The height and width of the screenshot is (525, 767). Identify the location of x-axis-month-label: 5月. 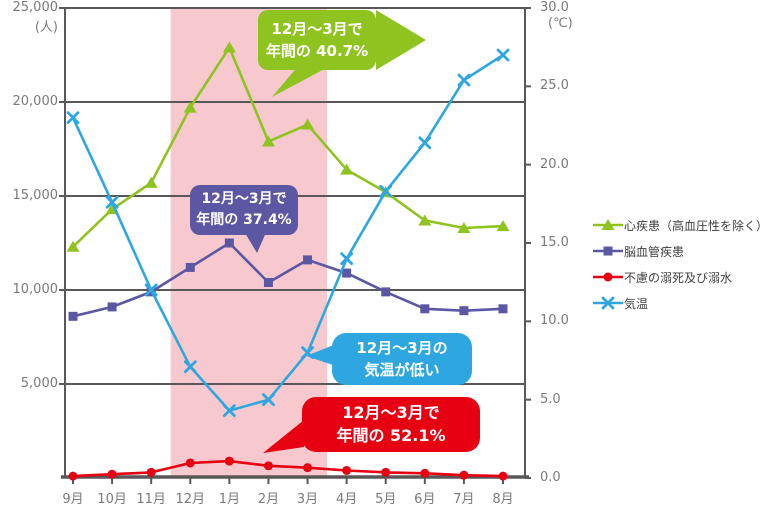
(386, 499).